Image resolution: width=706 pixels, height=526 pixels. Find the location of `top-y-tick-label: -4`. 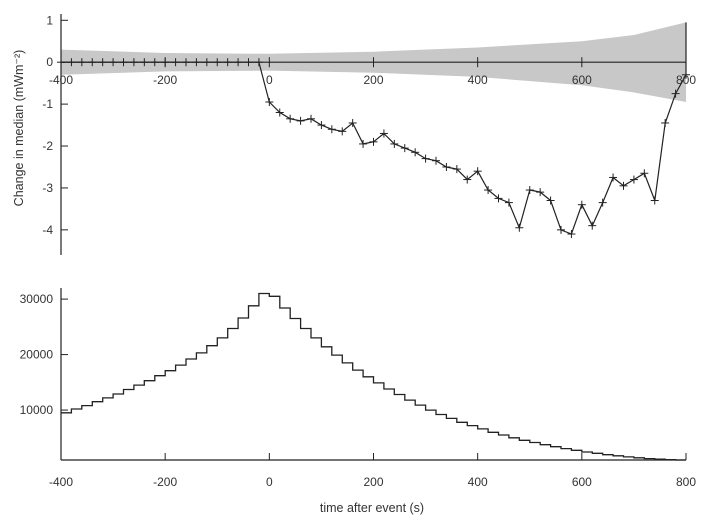

top-y-tick-label: -4 is located at coordinates (47, 230).